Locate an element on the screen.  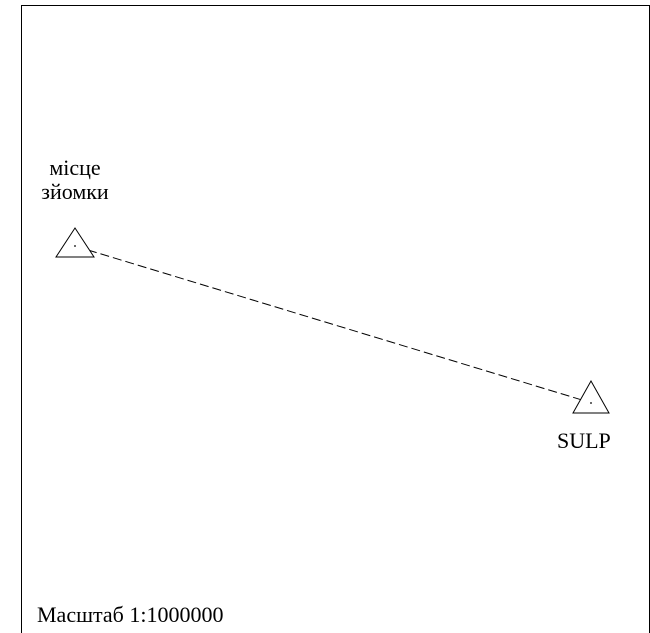
start-point-label-line1: місце is located at coordinates (75, 167).